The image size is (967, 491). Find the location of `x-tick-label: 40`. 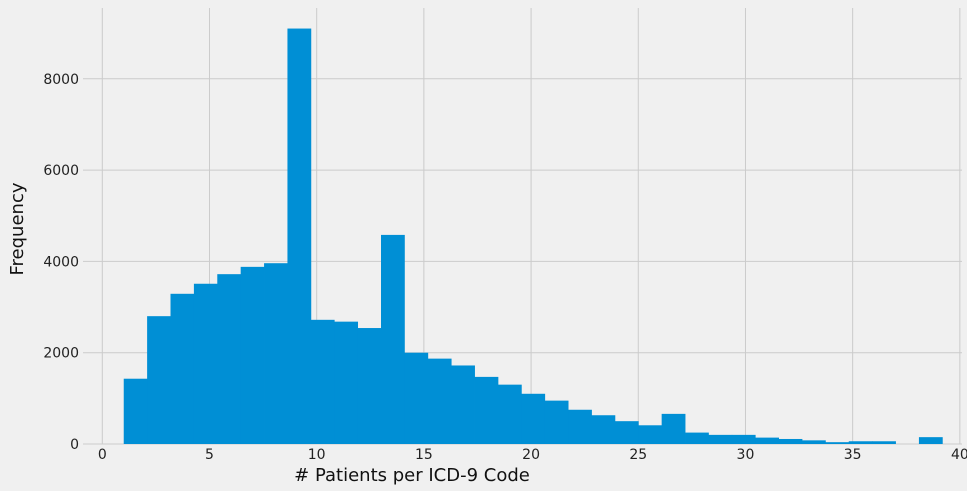

x-tick-label: 40 is located at coordinates (959, 455).